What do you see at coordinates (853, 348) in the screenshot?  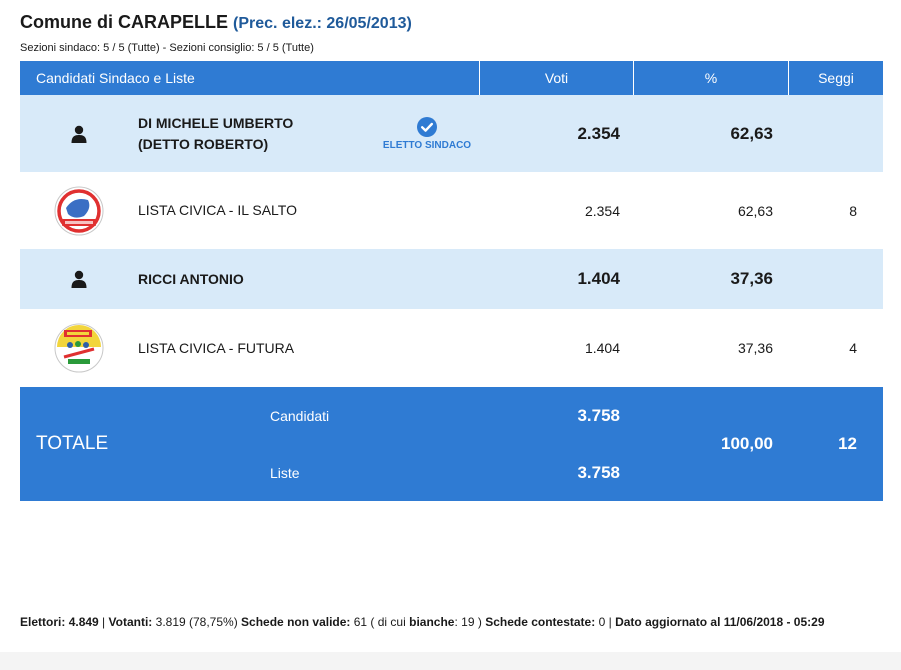 I see `list-seats: 4` at bounding box center [853, 348].